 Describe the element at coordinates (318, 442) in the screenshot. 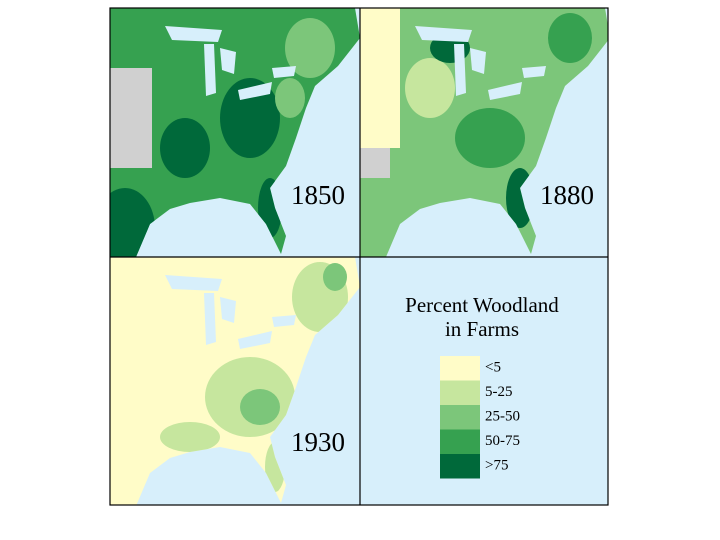

I see `year-label: 1930` at that location.